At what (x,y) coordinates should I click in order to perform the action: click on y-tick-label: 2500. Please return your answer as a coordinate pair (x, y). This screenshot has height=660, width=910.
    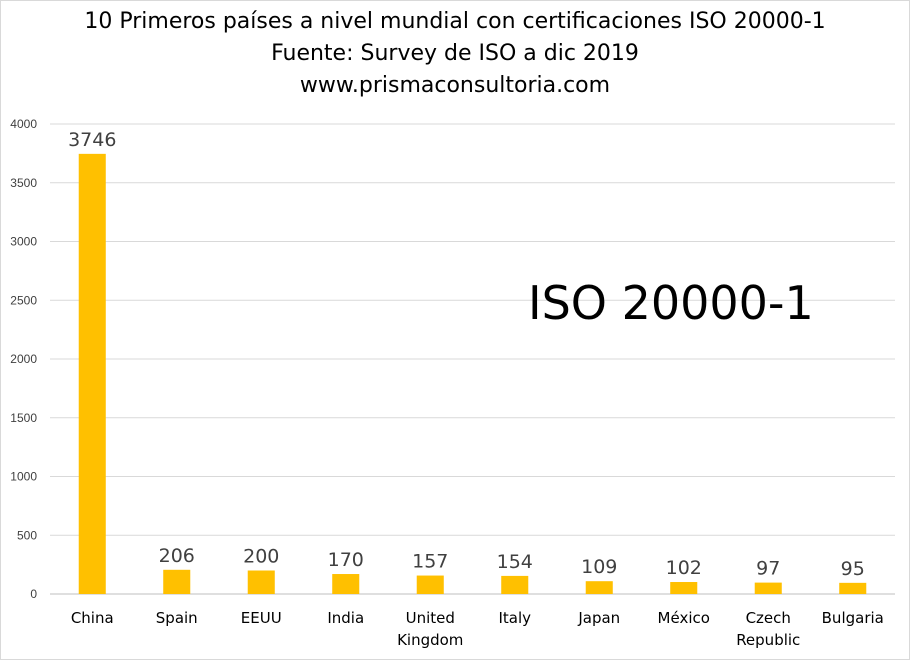
    Looking at the image, I should click on (23, 300).